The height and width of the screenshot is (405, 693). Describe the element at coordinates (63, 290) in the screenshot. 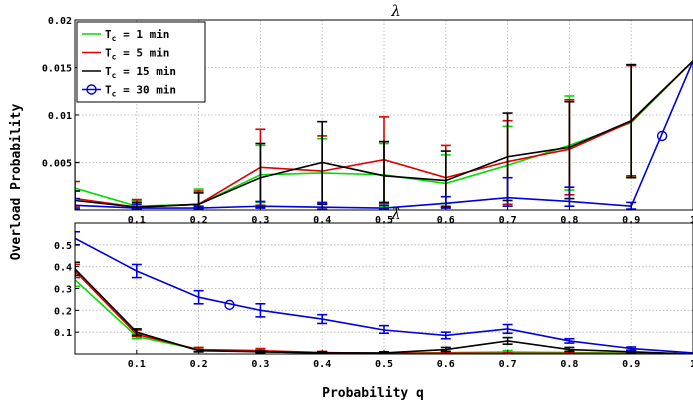

I see `y-tick-label: 0.3` at that location.